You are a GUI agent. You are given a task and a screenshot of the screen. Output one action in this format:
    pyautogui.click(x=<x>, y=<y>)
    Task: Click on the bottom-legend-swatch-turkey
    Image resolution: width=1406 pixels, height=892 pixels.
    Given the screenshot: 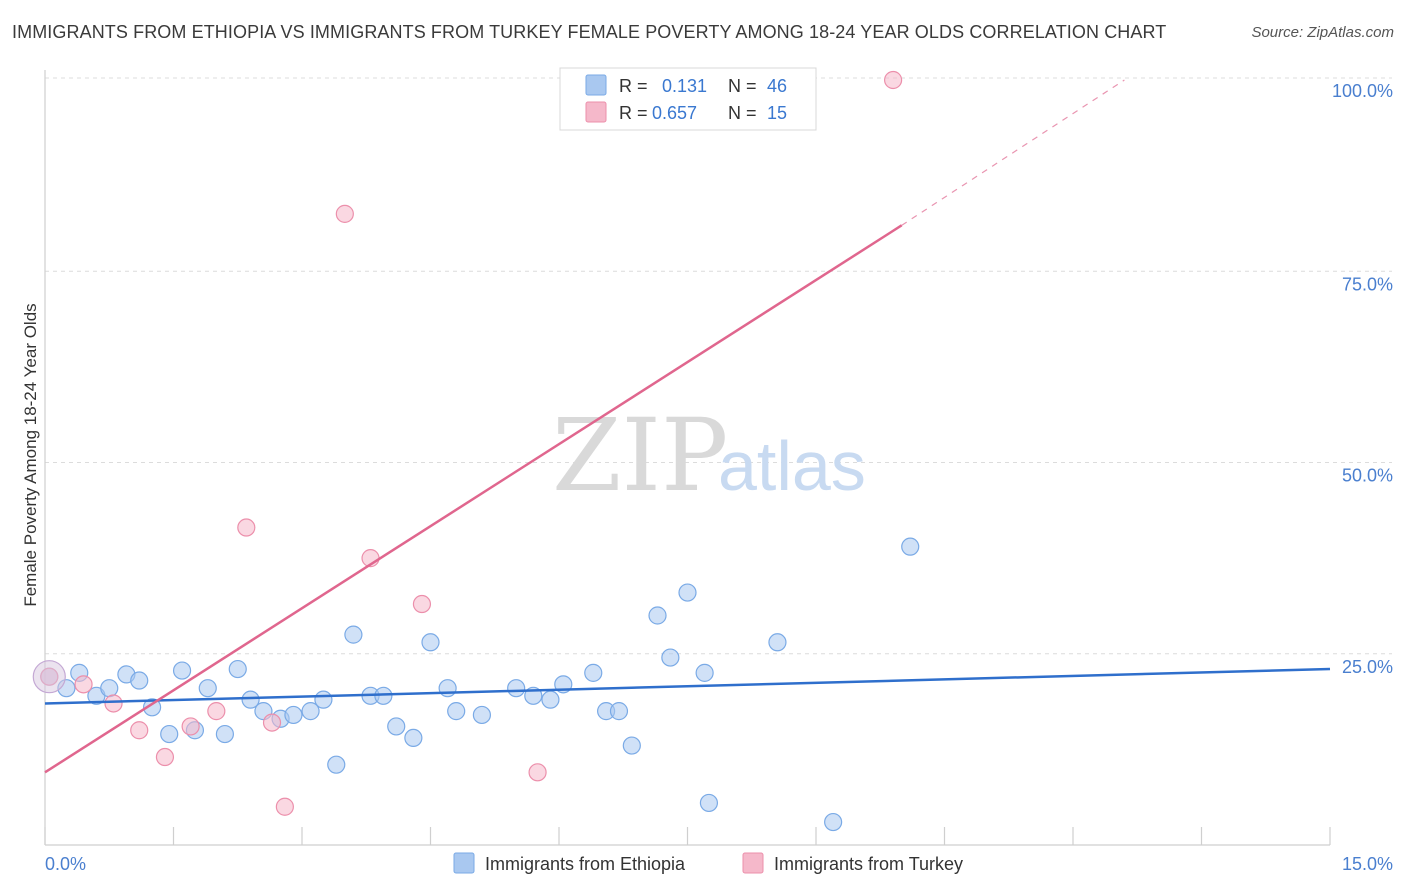 What is the action you would take?
    pyautogui.click(x=753, y=863)
    